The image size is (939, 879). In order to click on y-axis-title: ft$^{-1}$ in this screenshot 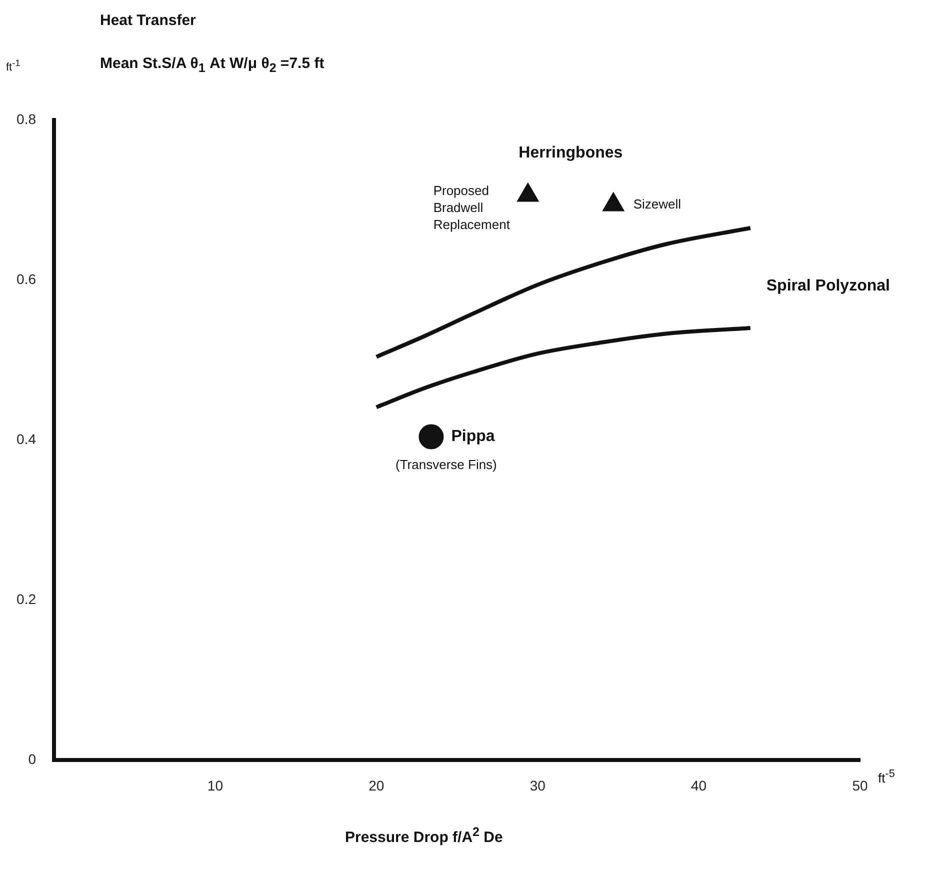, I will do `click(13, 66)`.